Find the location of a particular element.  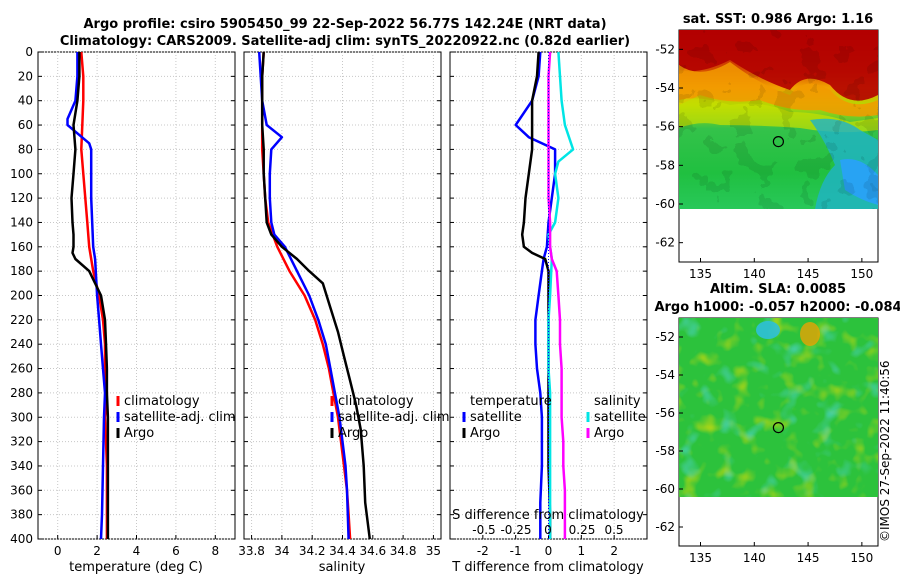

s-tick-label: 0 is located at coordinates (548, 530).